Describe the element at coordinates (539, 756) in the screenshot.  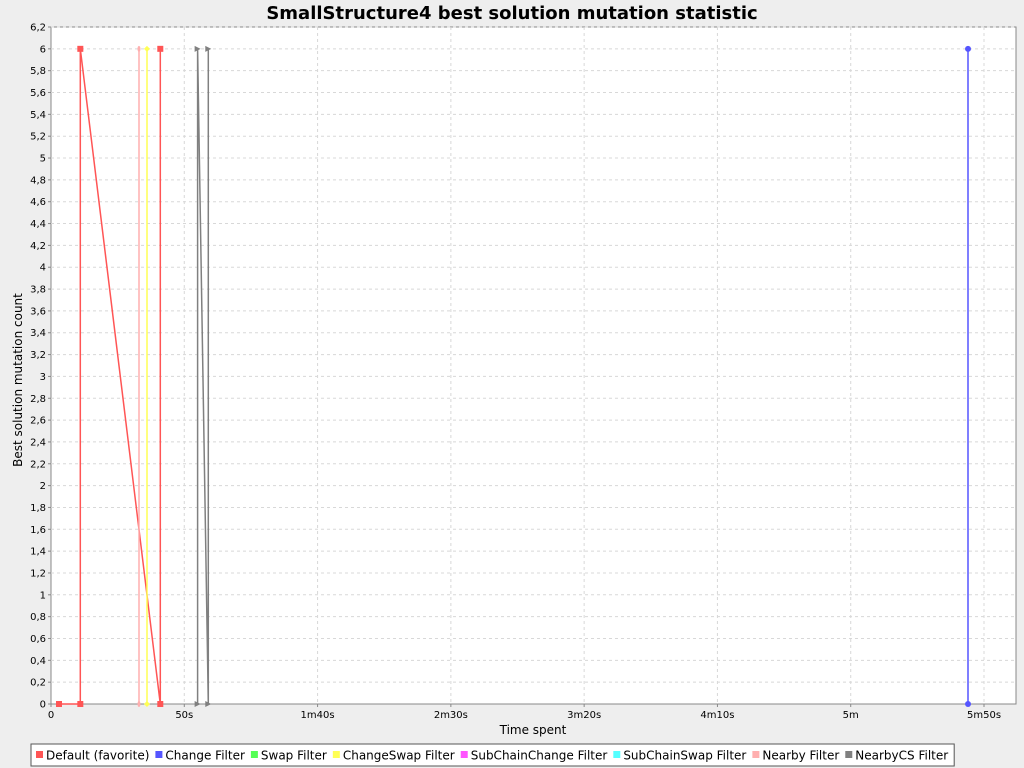
I see `legend-label: SubChainChange Filter` at that location.